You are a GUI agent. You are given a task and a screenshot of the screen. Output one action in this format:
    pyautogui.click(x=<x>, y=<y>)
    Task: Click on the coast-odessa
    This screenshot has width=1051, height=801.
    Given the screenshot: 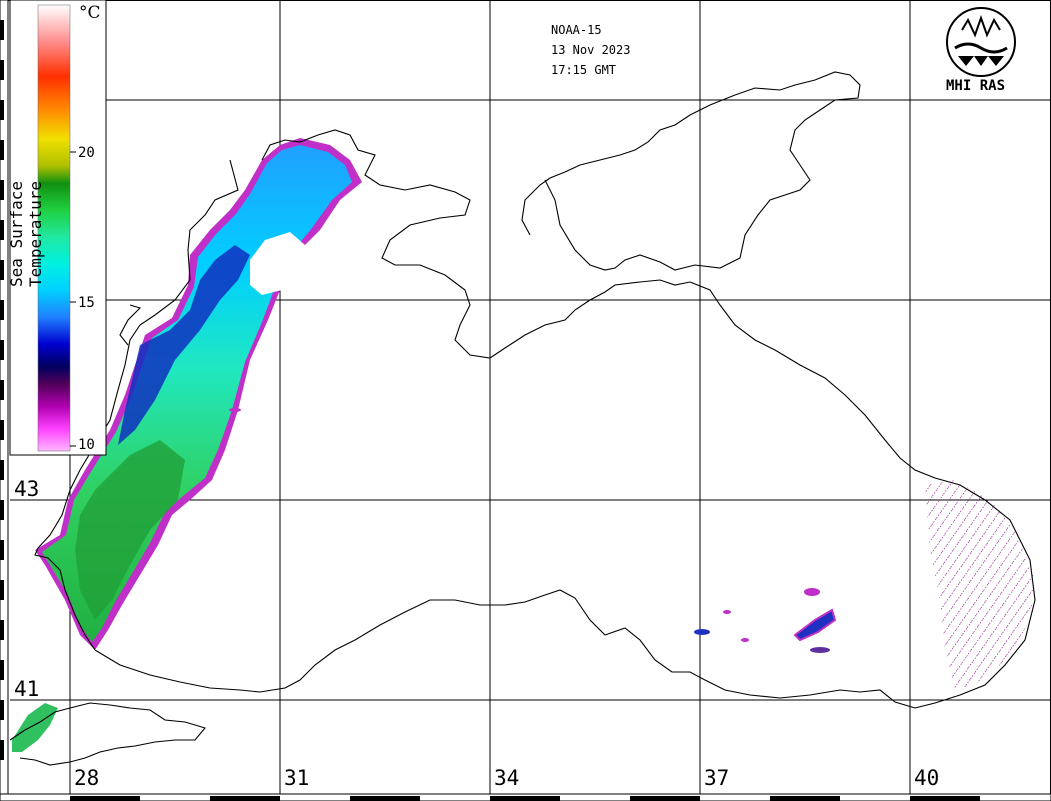 What is the action you would take?
    pyautogui.click(x=476, y=244)
    